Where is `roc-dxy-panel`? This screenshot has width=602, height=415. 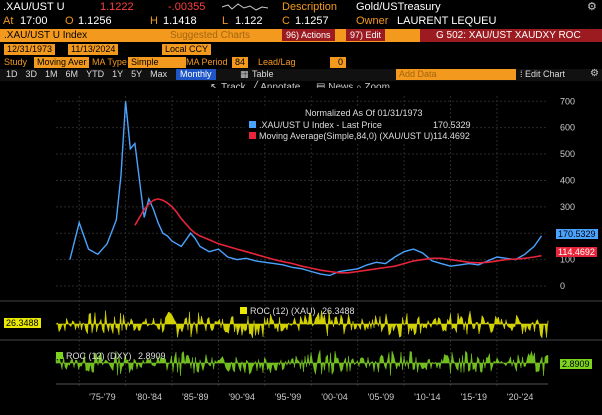
roc-dxy-panel is located at coordinates (301, 357).